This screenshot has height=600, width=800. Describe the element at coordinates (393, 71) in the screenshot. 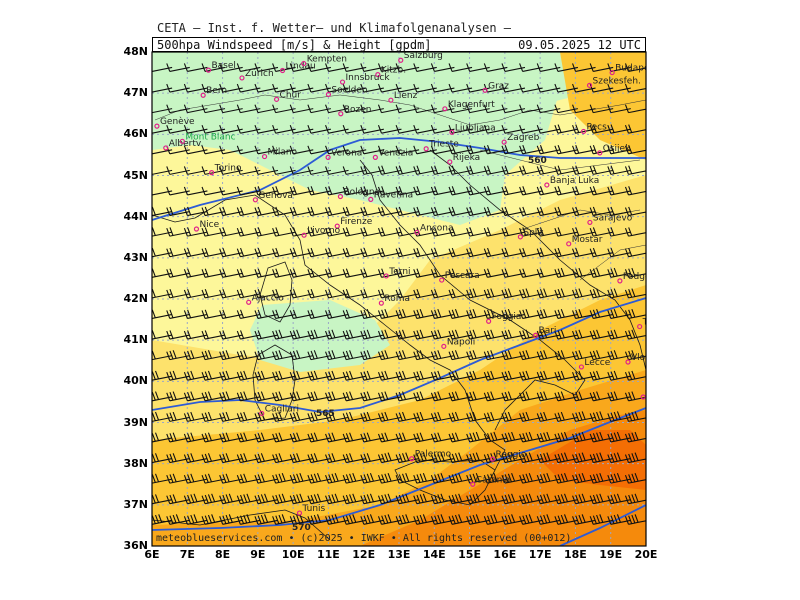

I see `city-label: Kitzb.` at that location.